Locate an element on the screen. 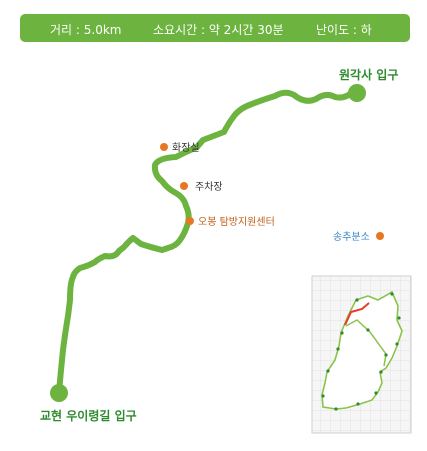  duration-text: 소요시간 : 약 2시간 30분 is located at coordinates (218, 30).